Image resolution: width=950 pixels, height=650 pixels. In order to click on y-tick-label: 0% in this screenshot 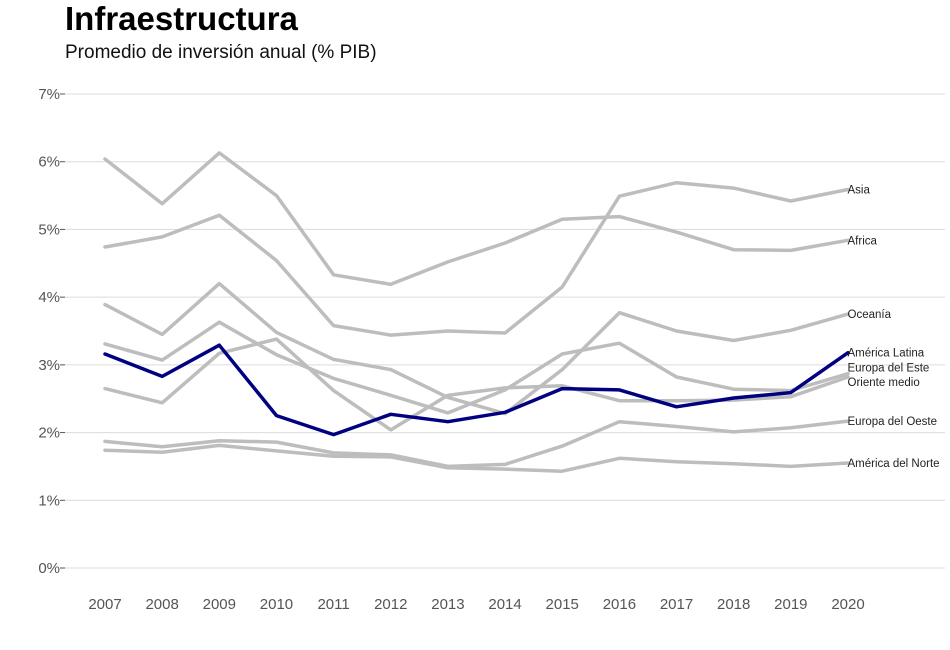, I will do `click(49, 568)`.